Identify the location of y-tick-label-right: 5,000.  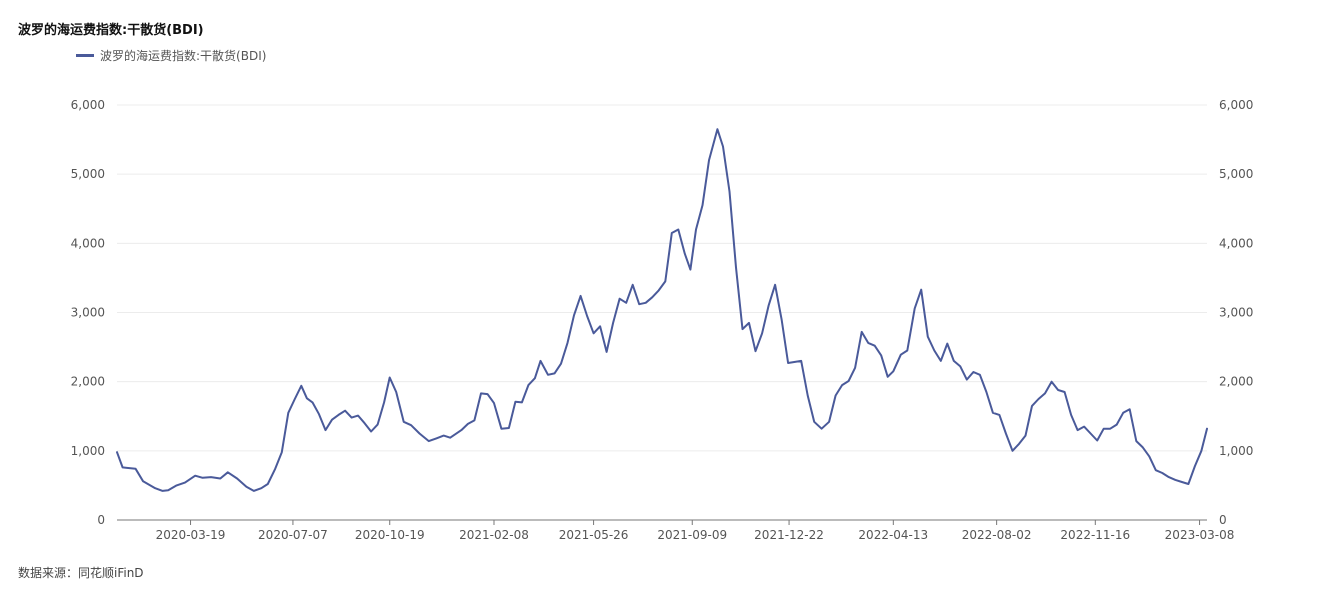
(1236, 174).